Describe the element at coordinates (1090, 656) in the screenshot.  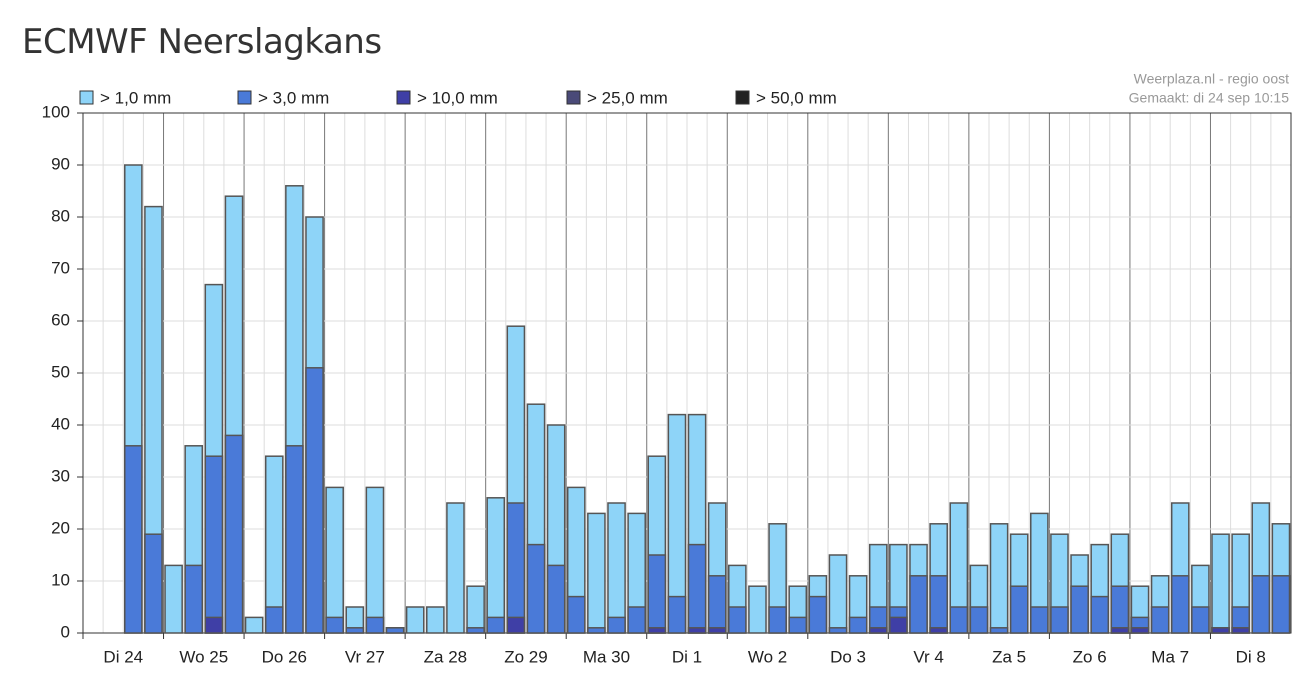
I see `x-tick-label: Zo 6` at that location.